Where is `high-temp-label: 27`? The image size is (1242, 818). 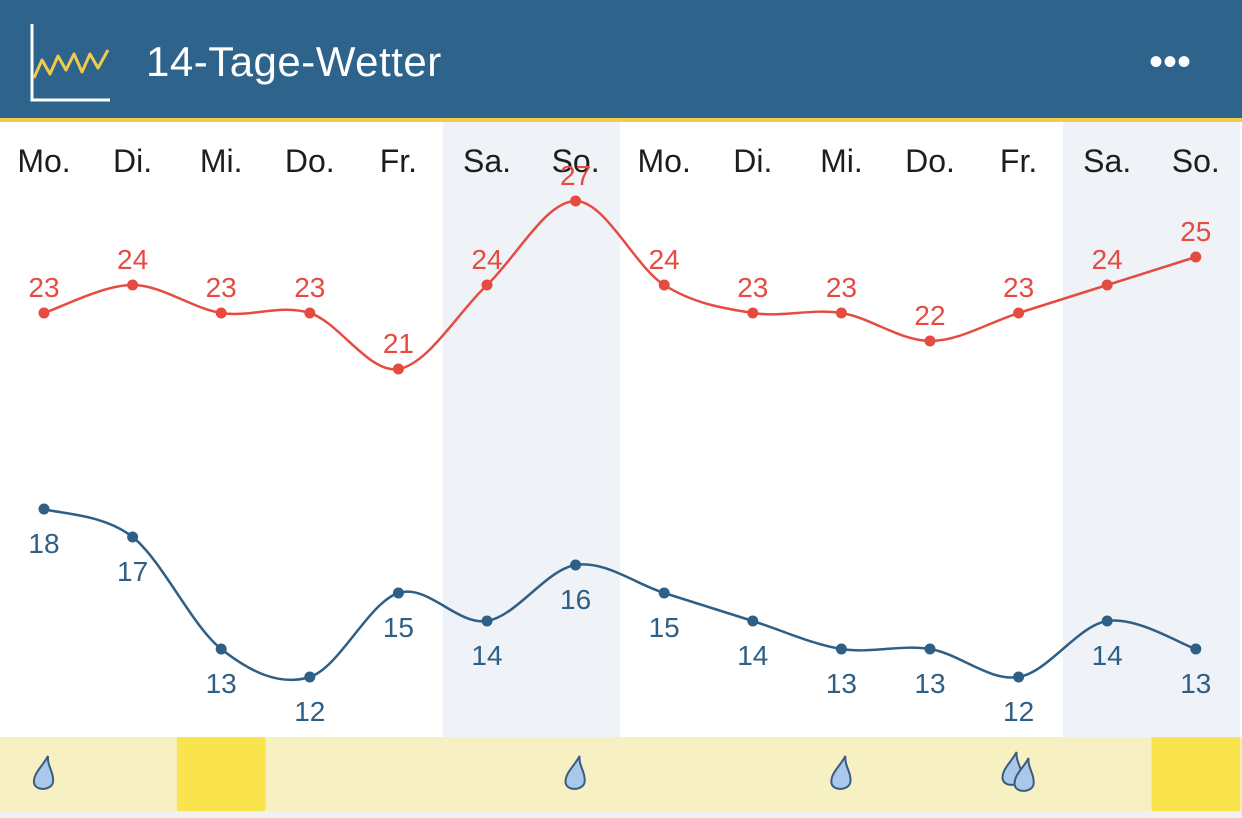
high-temp-label: 27 is located at coordinates (575, 175).